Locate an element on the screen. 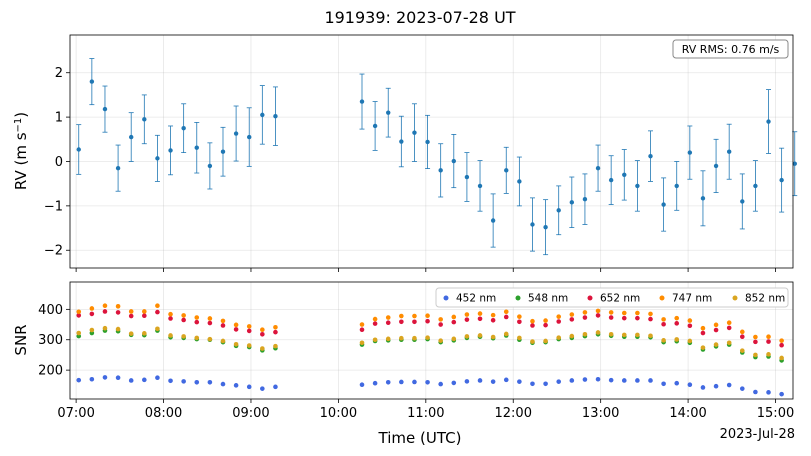 The height and width of the screenshot is (456, 811). x-tick-label: 12:00 is located at coordinates (513, 413).